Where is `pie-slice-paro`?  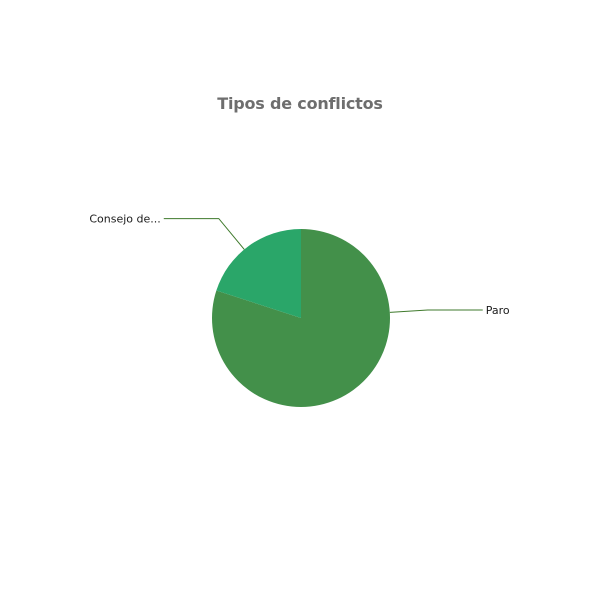
pie-slice-paro is located at coordinates (300, 318).